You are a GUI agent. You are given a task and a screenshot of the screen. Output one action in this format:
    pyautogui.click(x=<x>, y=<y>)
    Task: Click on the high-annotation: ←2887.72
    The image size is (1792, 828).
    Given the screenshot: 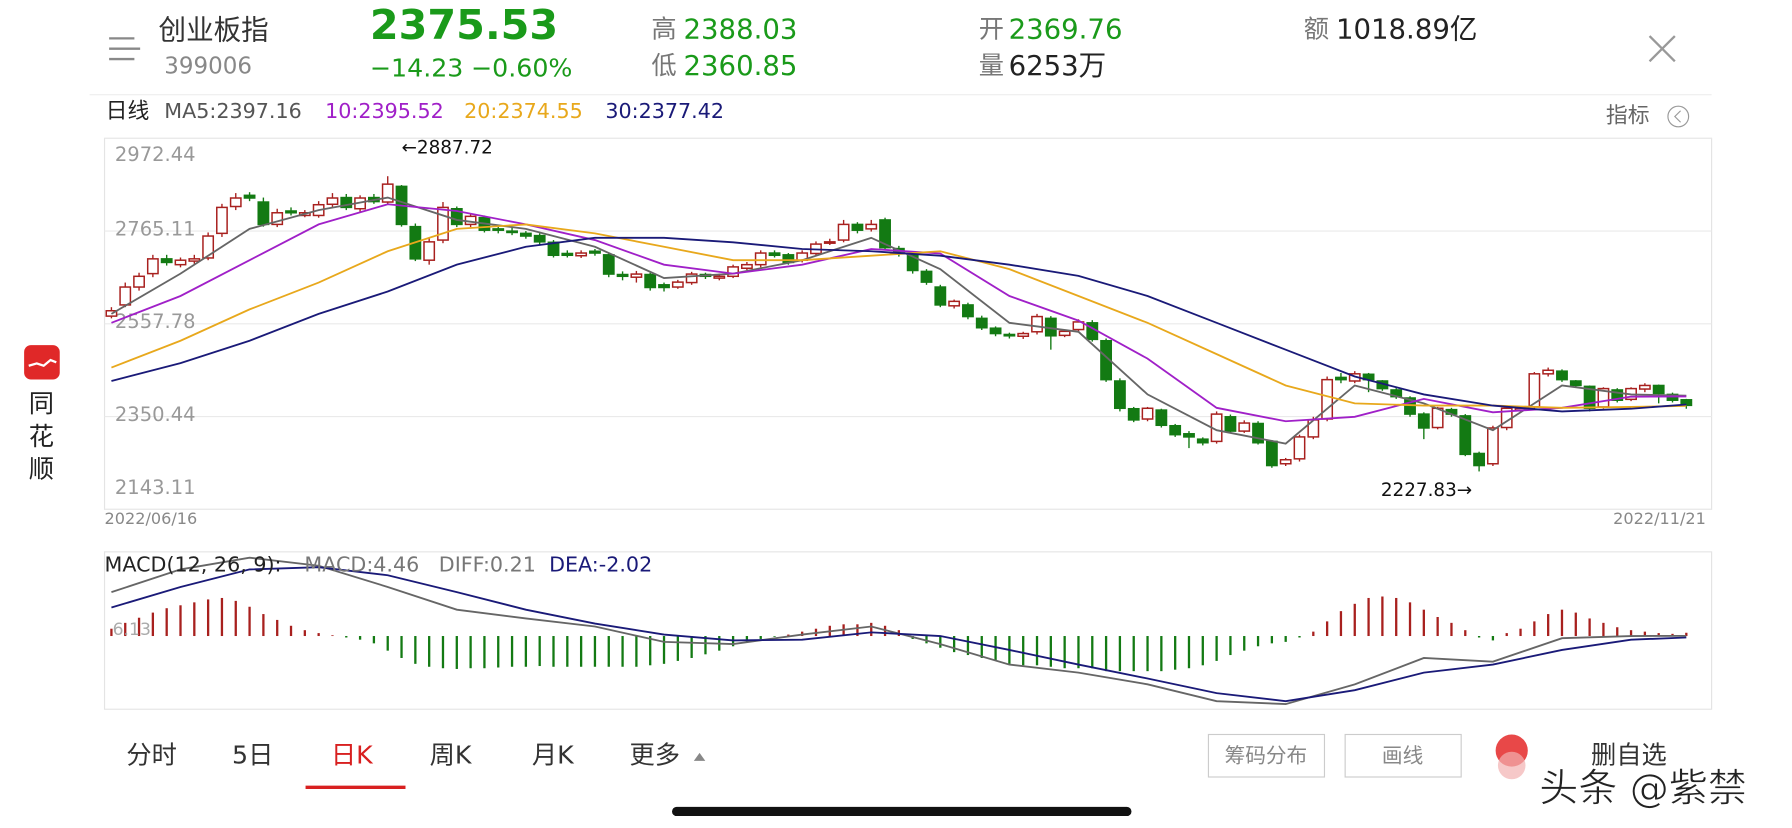 What is the action you would take?
    pyautogui.click(x=447, y=148)
    